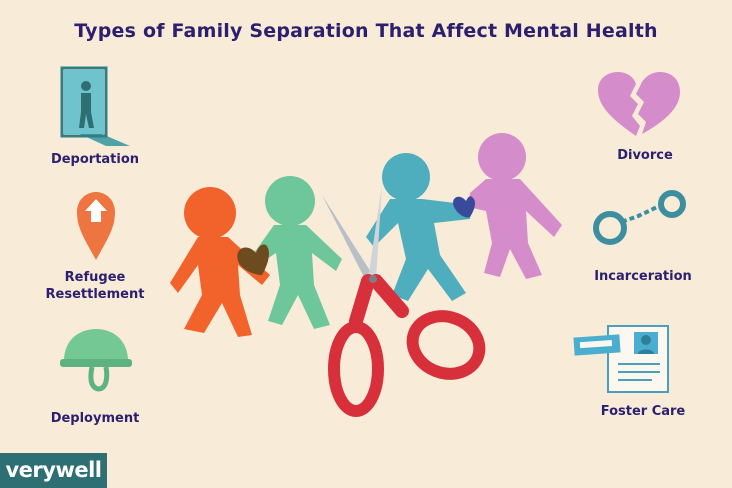 This screenshot has height=488, width=732. What do you see at coordinates (639, 217) in the screenshot?
I see `handcuffs-icon` at bounding box center [639, 217].